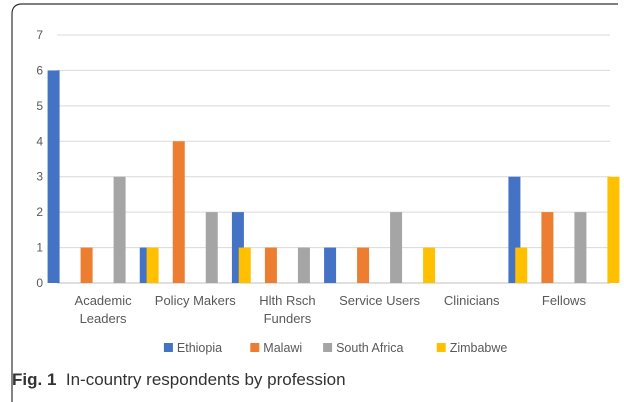 The image size is (624, 402). Describe the element at coordinates (39, 248) in the screenshot. I see `y-tick-label: 1` at that location.